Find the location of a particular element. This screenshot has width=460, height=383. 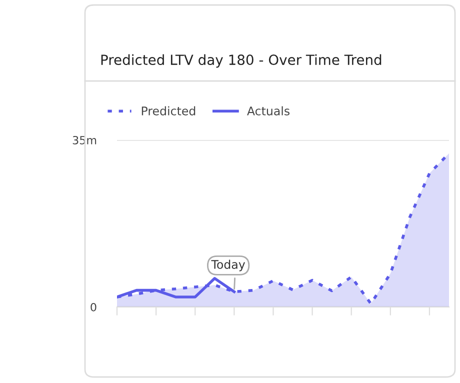

y-tick-label: 0 is located at coordinates (93, 307).